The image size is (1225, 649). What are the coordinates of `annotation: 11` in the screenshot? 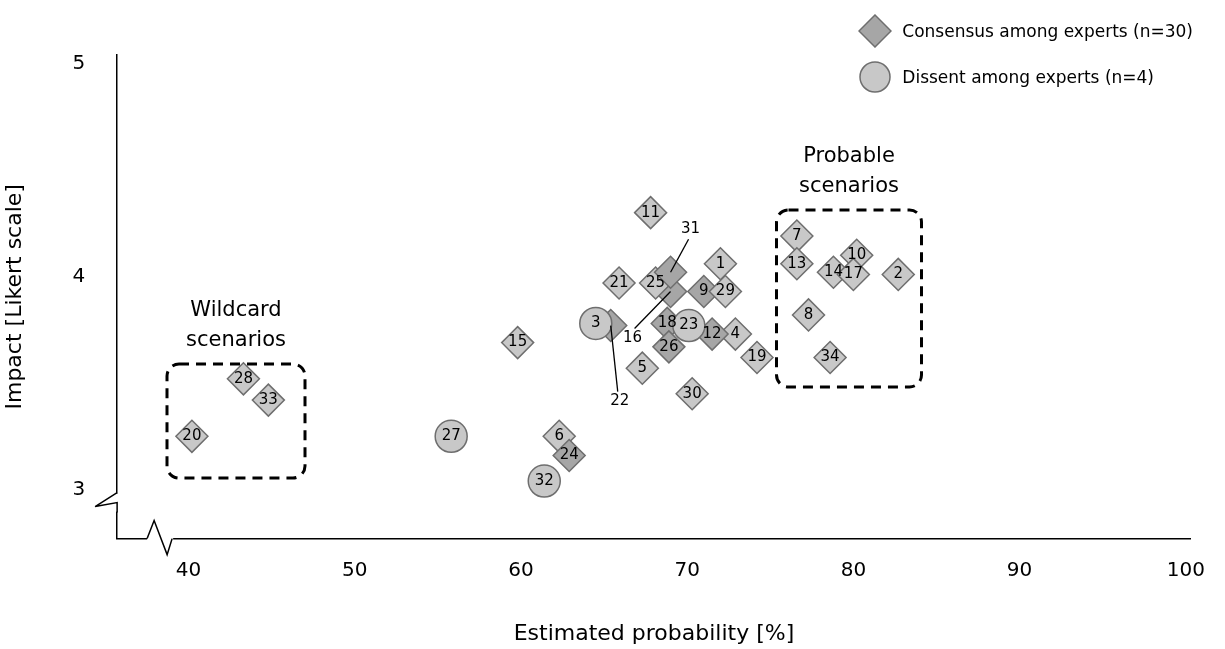 It's located at (651, 211).